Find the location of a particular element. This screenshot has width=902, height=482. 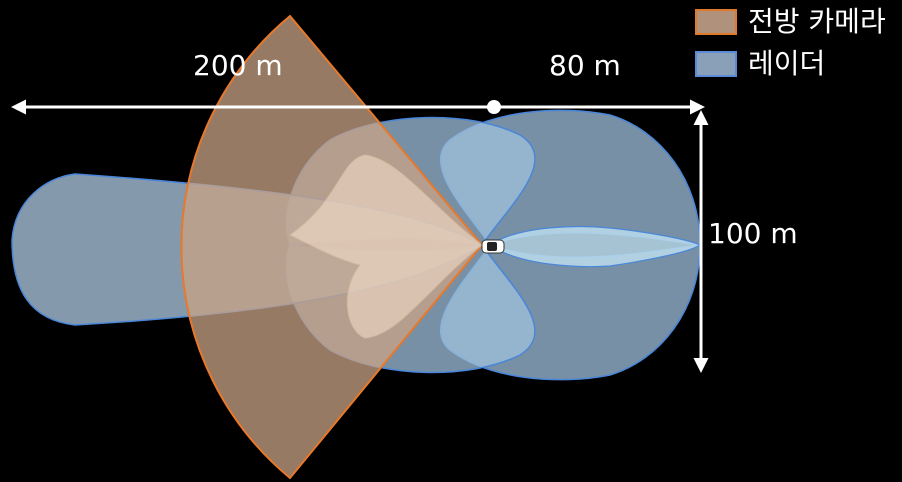

rear-range-label: 80 m is located at coordinates (585, 65).